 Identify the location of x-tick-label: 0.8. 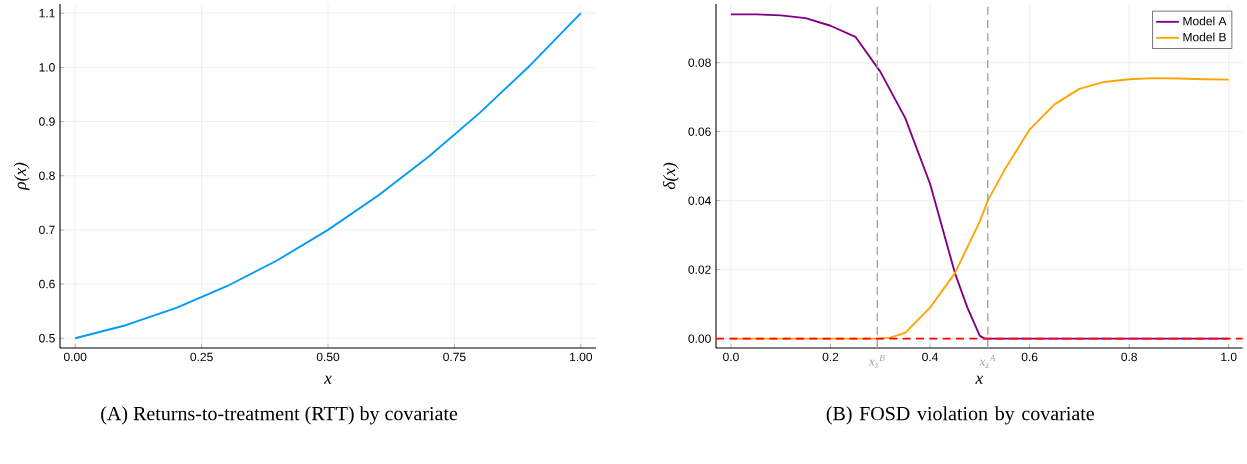
(1129, 357).